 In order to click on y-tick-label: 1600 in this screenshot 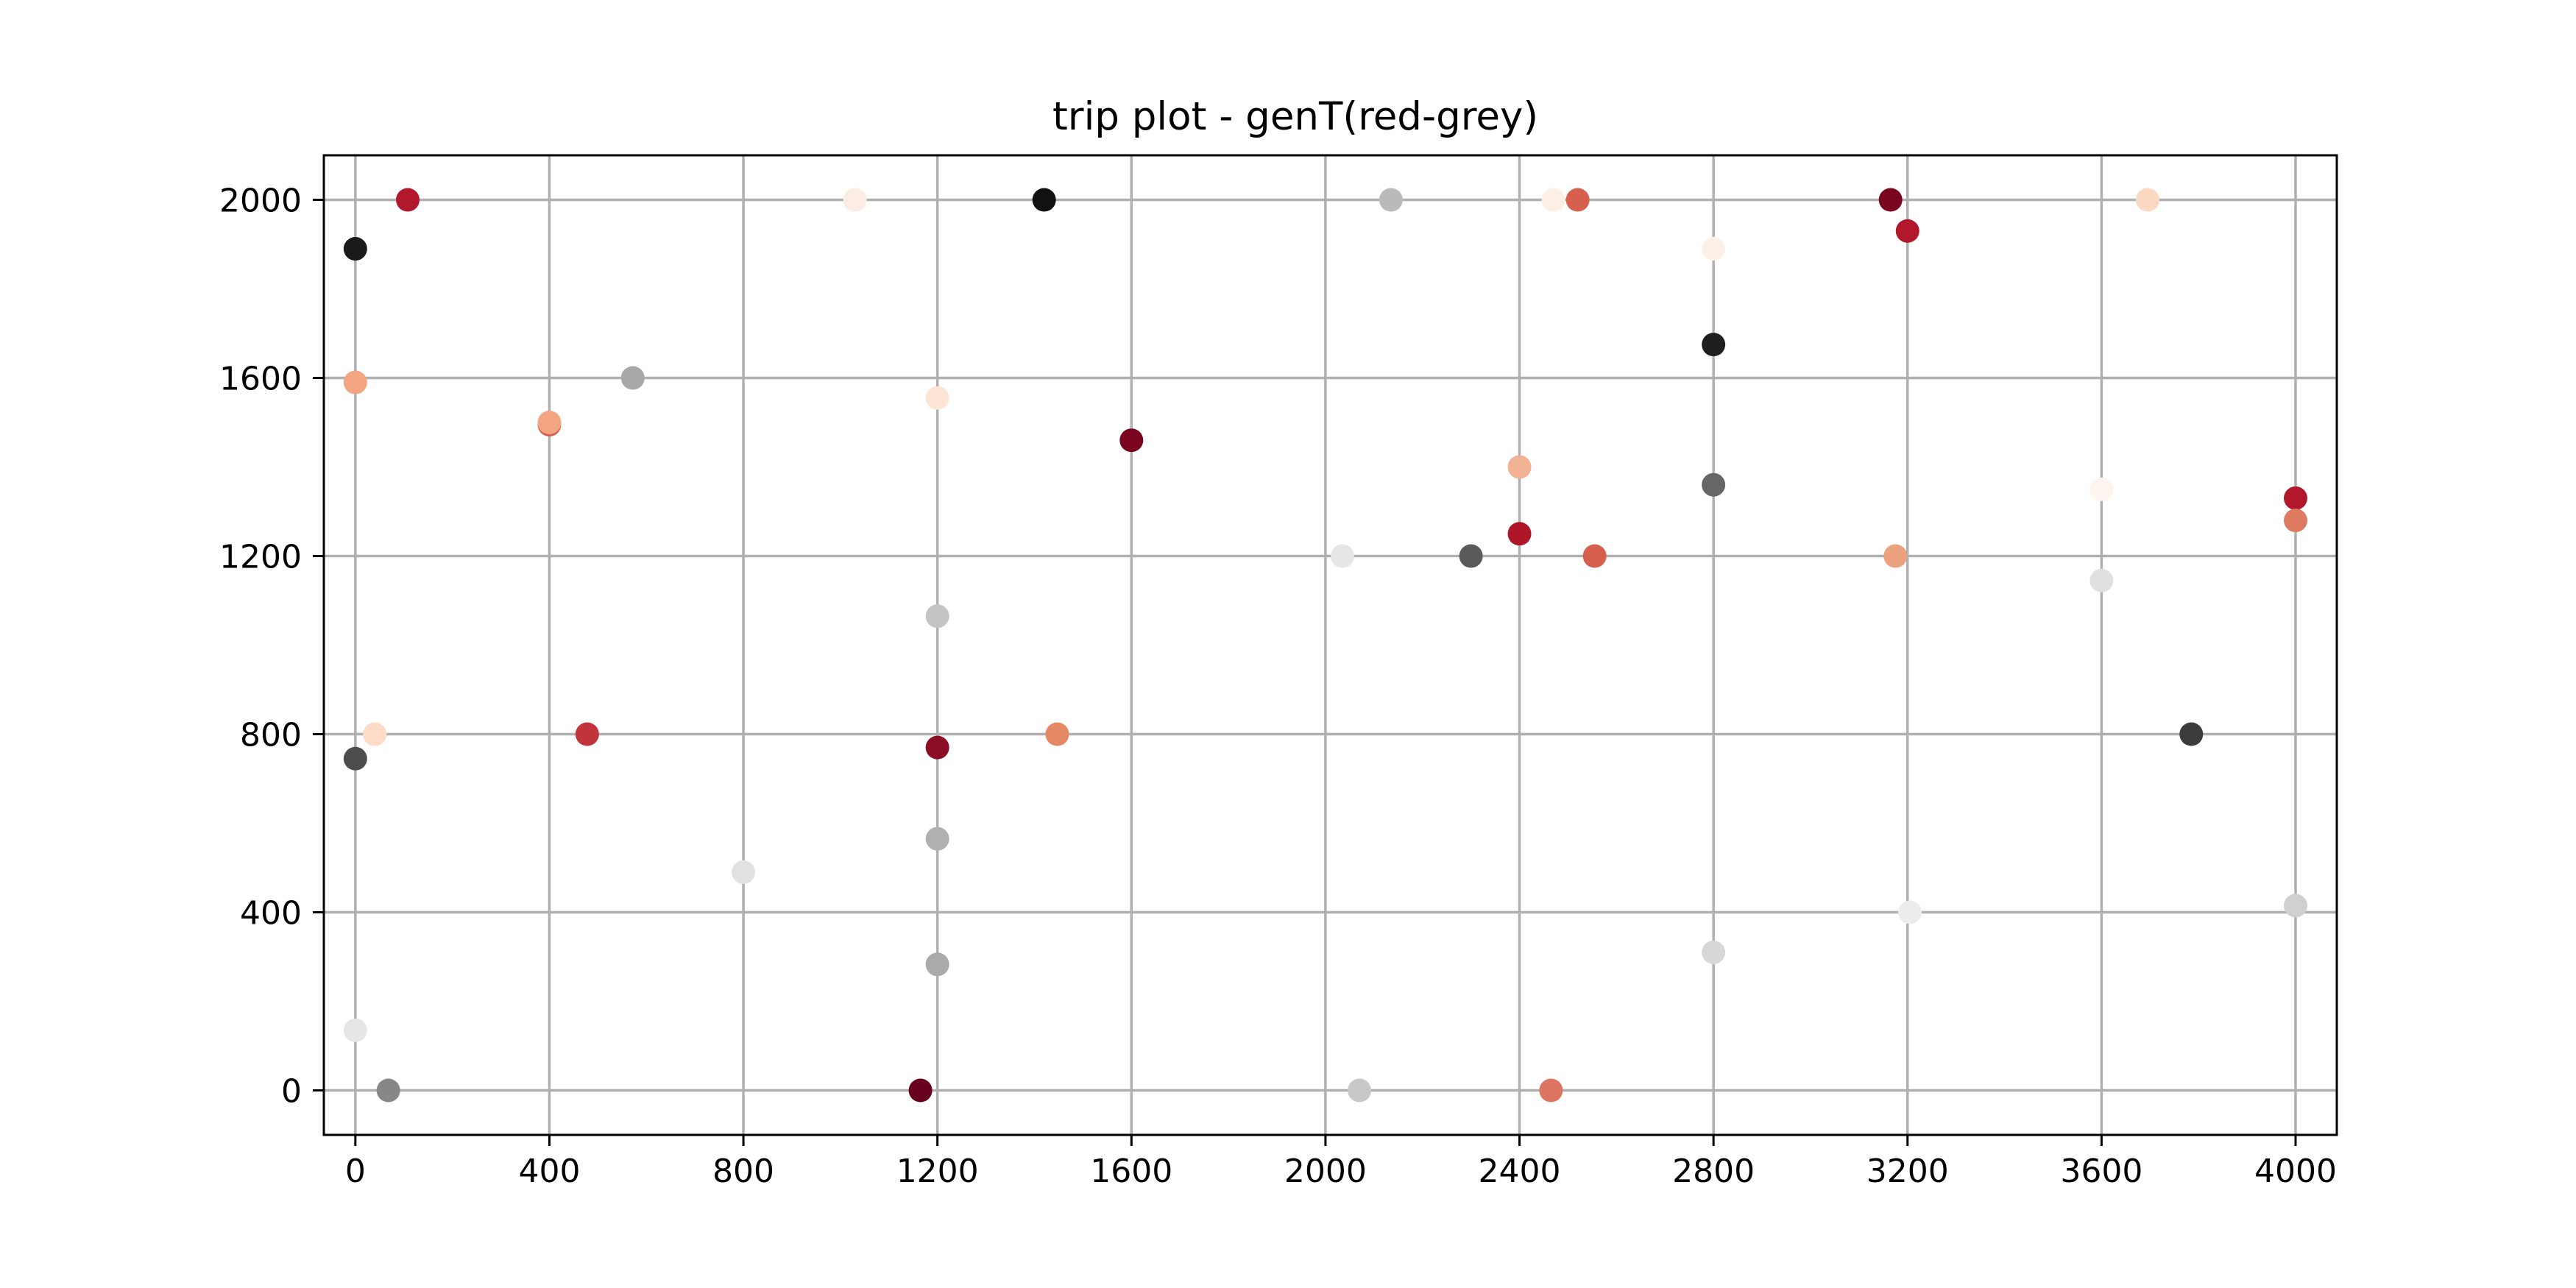, I will do `click(260, 379)`.